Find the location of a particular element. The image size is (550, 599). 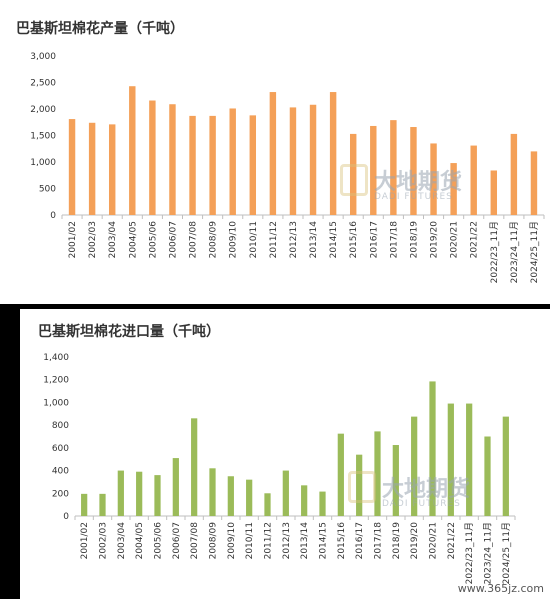

x-tick-label: 2014/15 is located at coordinates (324, 540).